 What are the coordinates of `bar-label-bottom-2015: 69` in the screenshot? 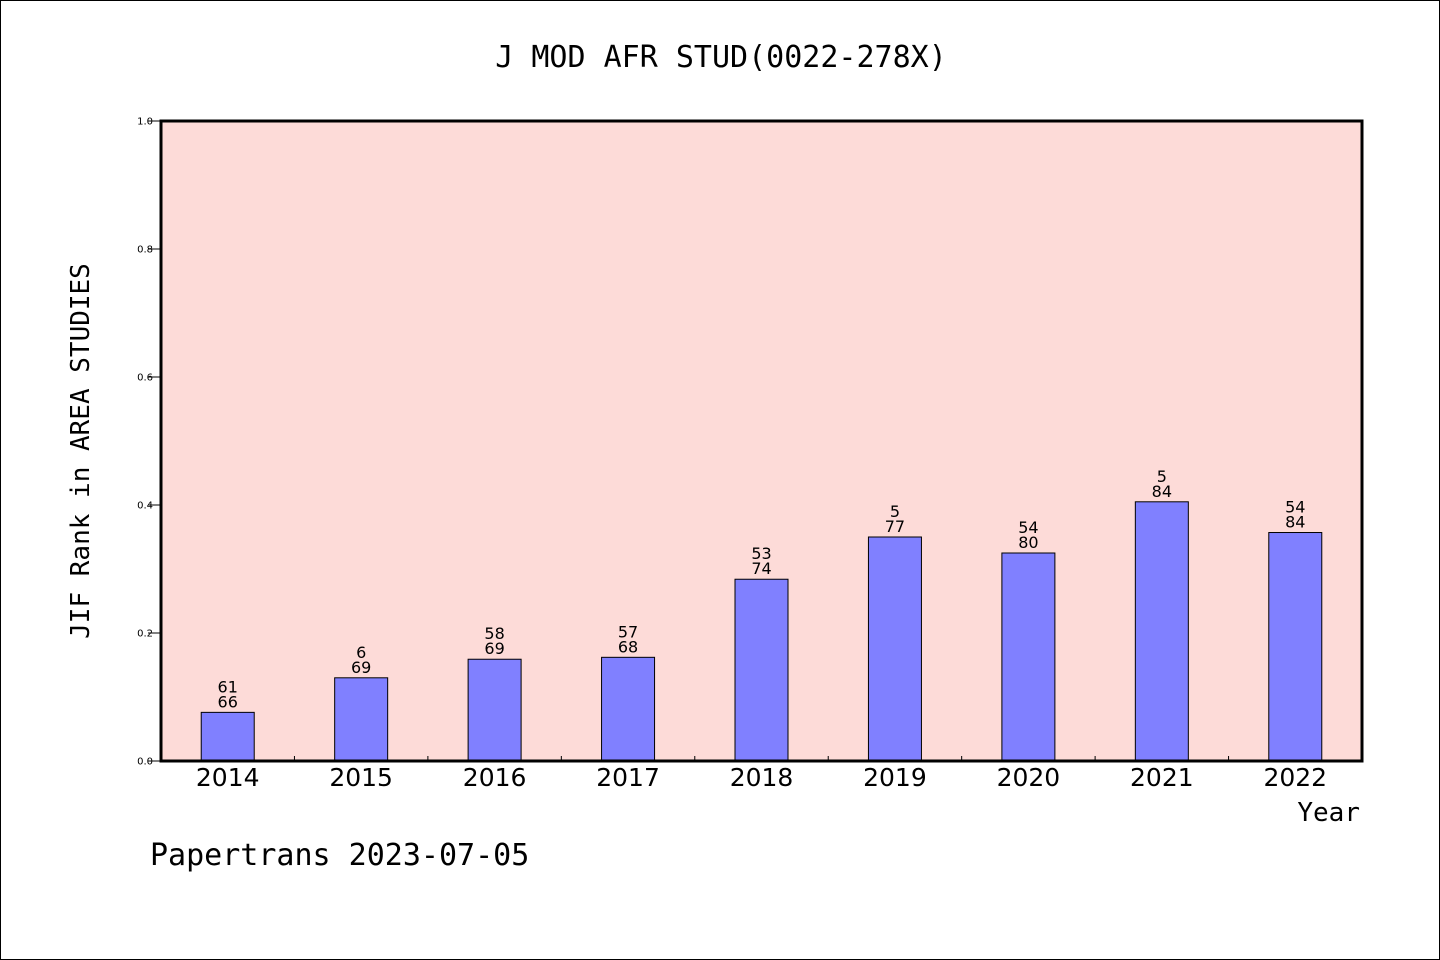 It's located at (361, 667).